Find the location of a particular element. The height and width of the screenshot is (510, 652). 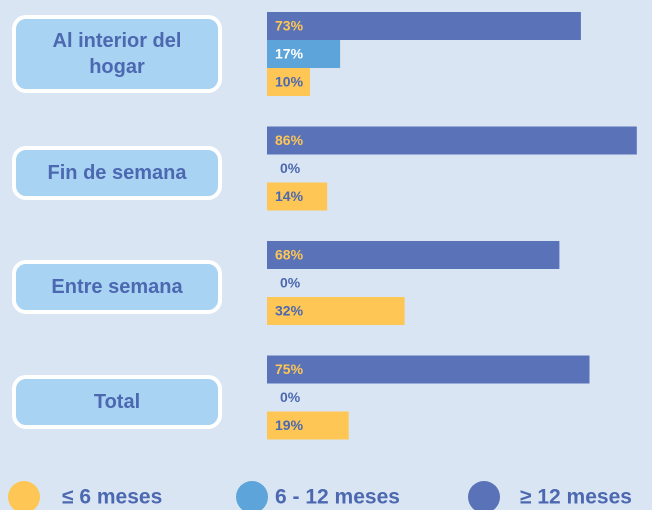

category-box: Total is located at coordinates (117, 401).